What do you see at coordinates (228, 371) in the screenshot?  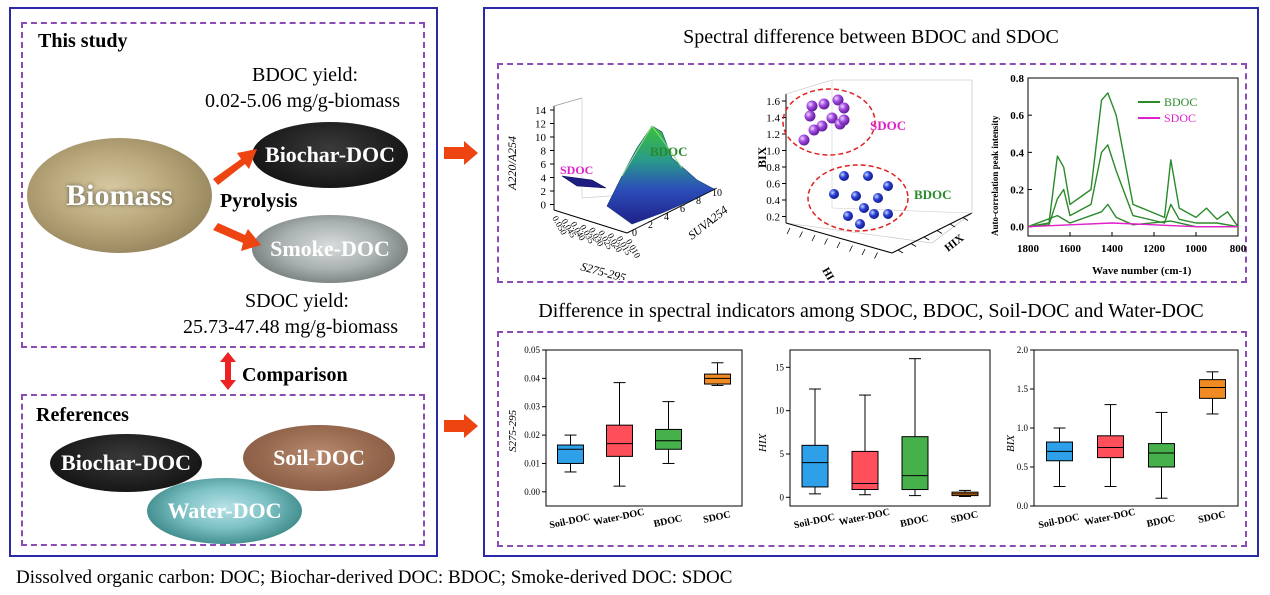 I see `comparison-arrow` at bounding box center [228, 371].